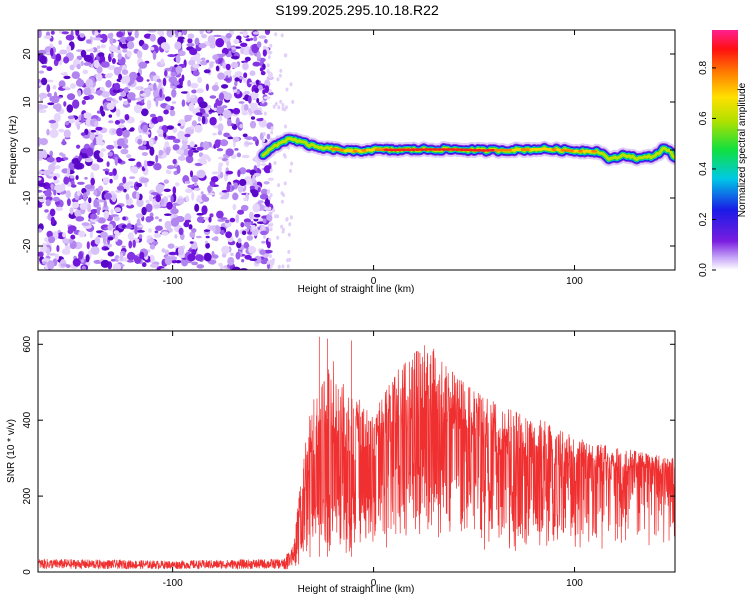  I want to click on spectrogram-noise, so click(166, 150).